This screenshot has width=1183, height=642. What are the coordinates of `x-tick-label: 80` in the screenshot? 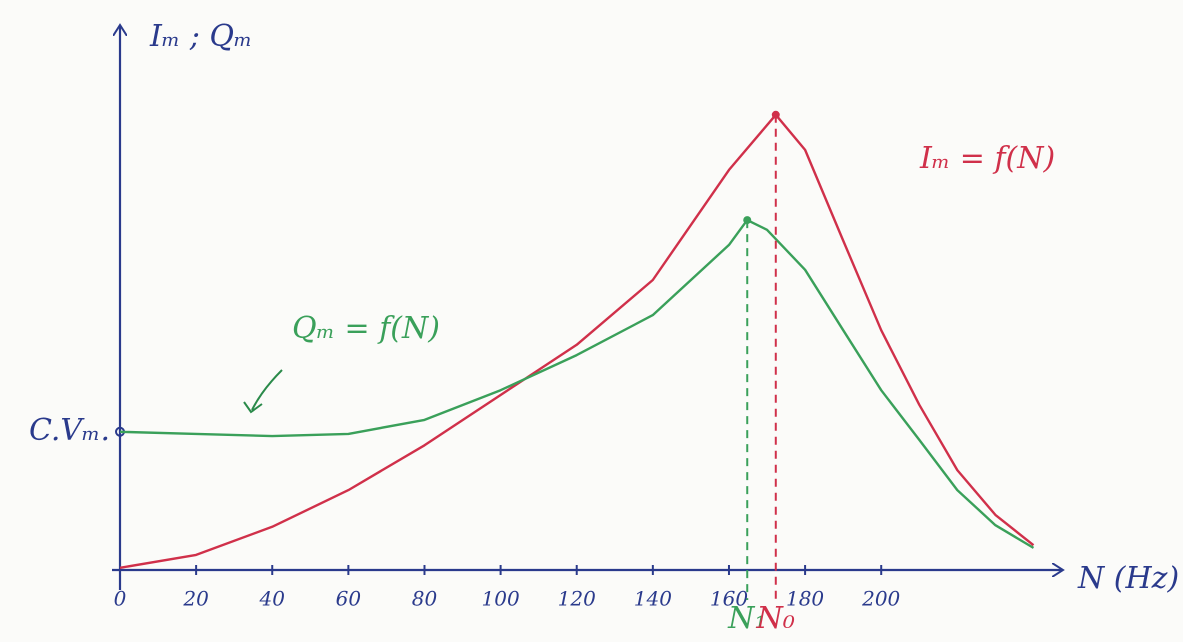 It's located at (425, 599).